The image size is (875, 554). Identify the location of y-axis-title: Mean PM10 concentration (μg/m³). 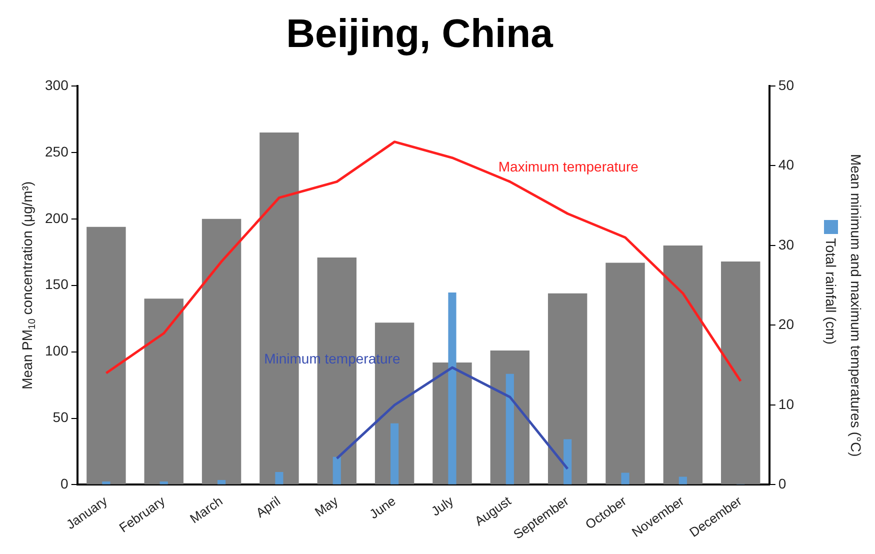
(28, 285).